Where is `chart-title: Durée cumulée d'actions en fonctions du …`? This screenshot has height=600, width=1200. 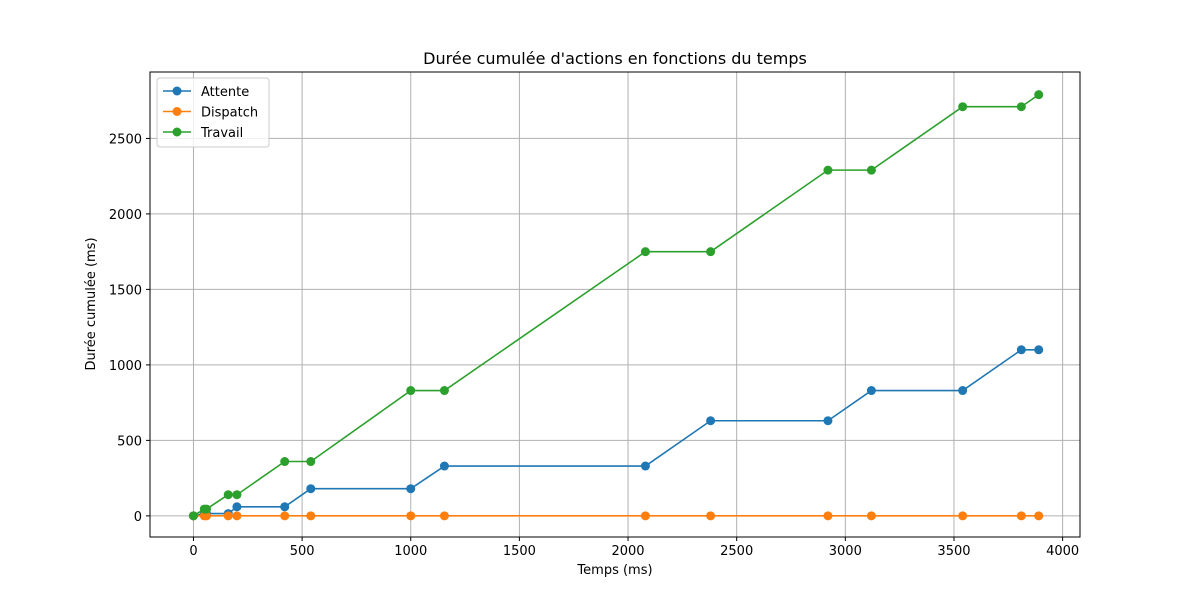 chart-title: Durée cumulée d'actions en fonctions du … is located at coordinates (615, 58).